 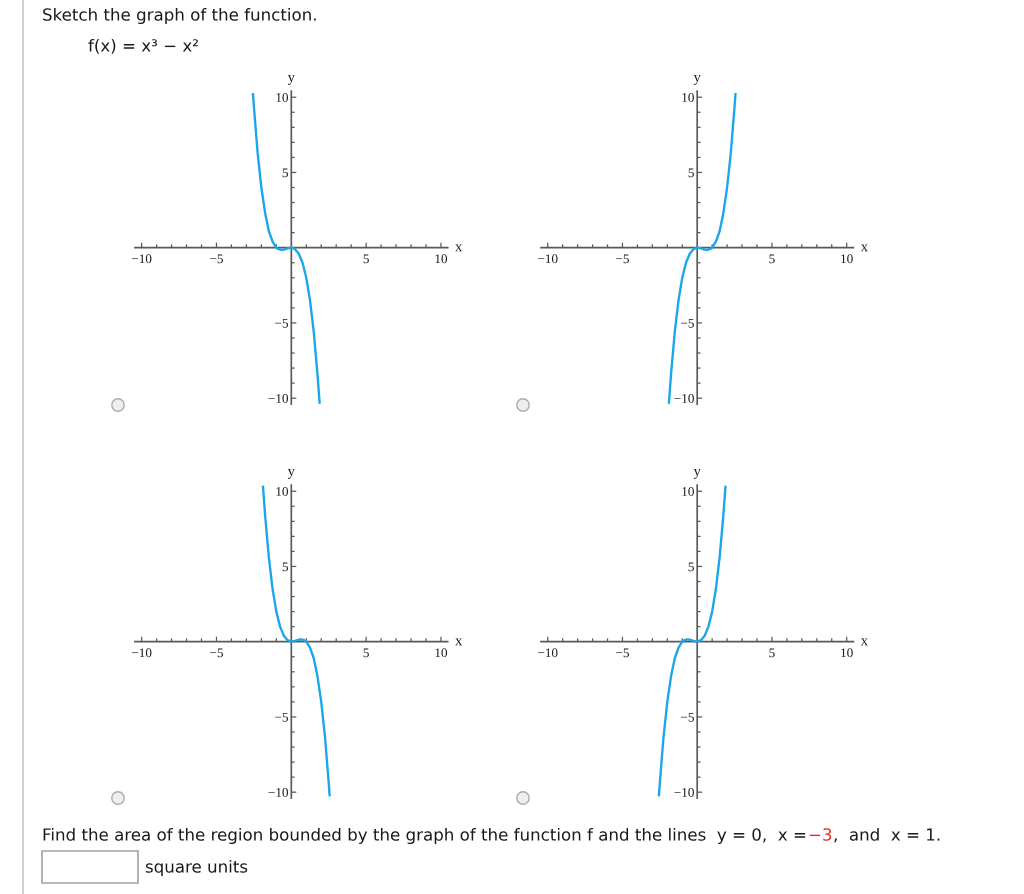 What do you see at coordinates (820, 834) in the screenshot?
I see `text: −3` at bounding box center [820, 834].